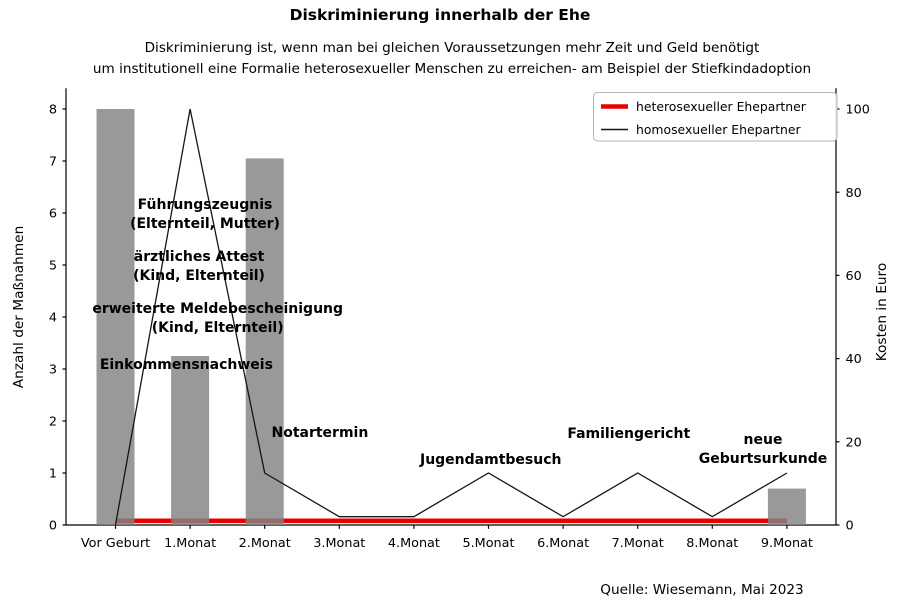  What do you see at coordinates (854, 276) in the screenshot?
I see `svg-text: 60` at bounding box center [854, 276].